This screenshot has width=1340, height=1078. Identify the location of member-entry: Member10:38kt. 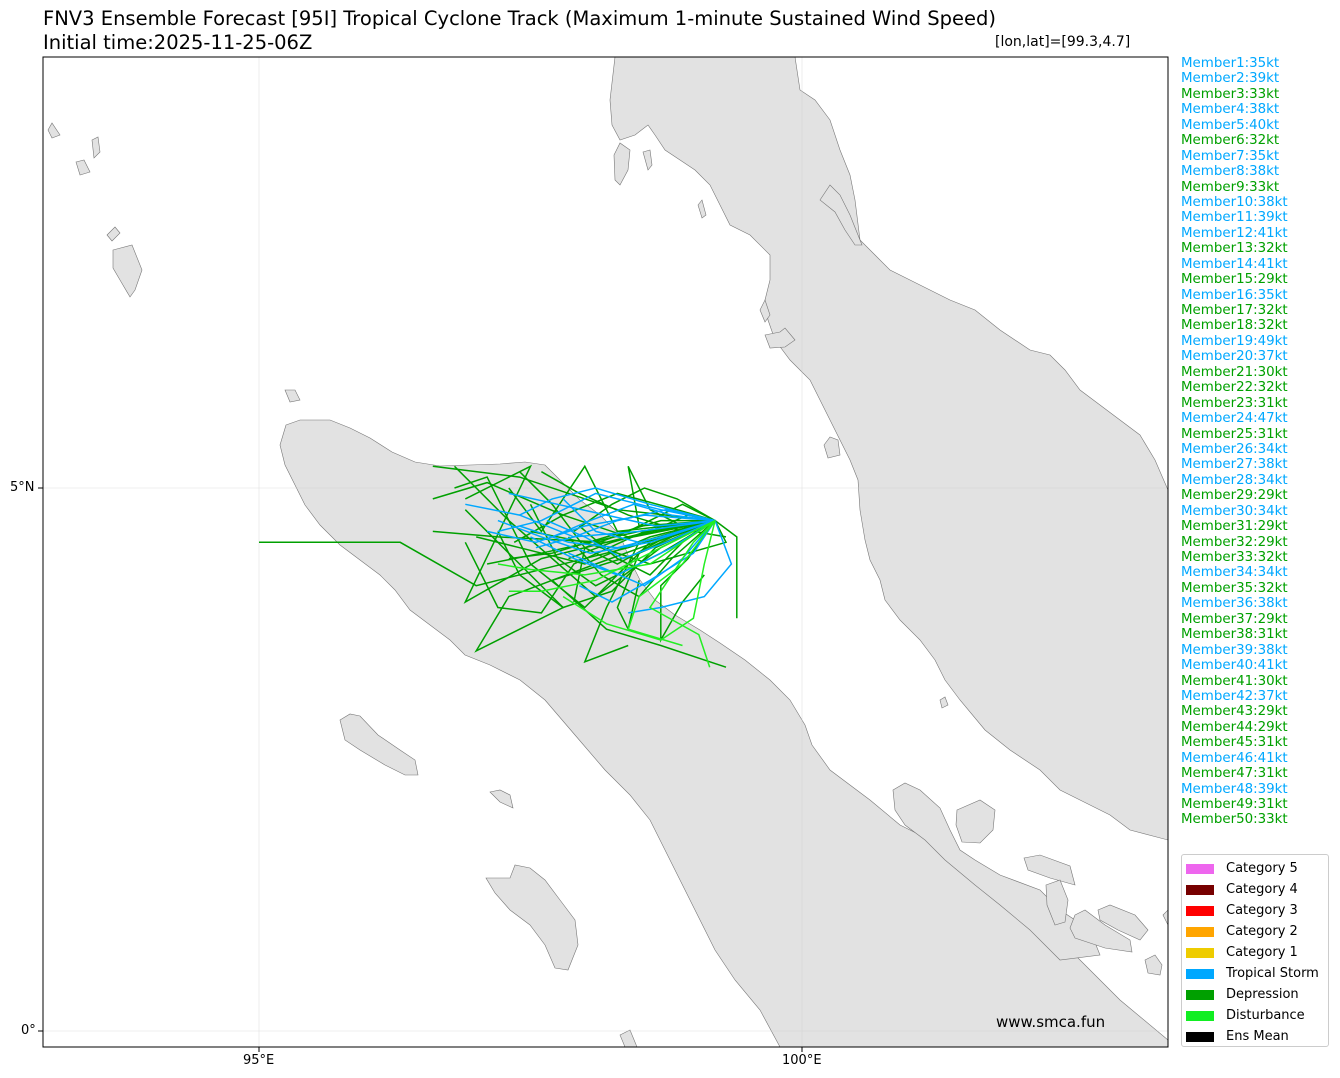
(1234, 202).